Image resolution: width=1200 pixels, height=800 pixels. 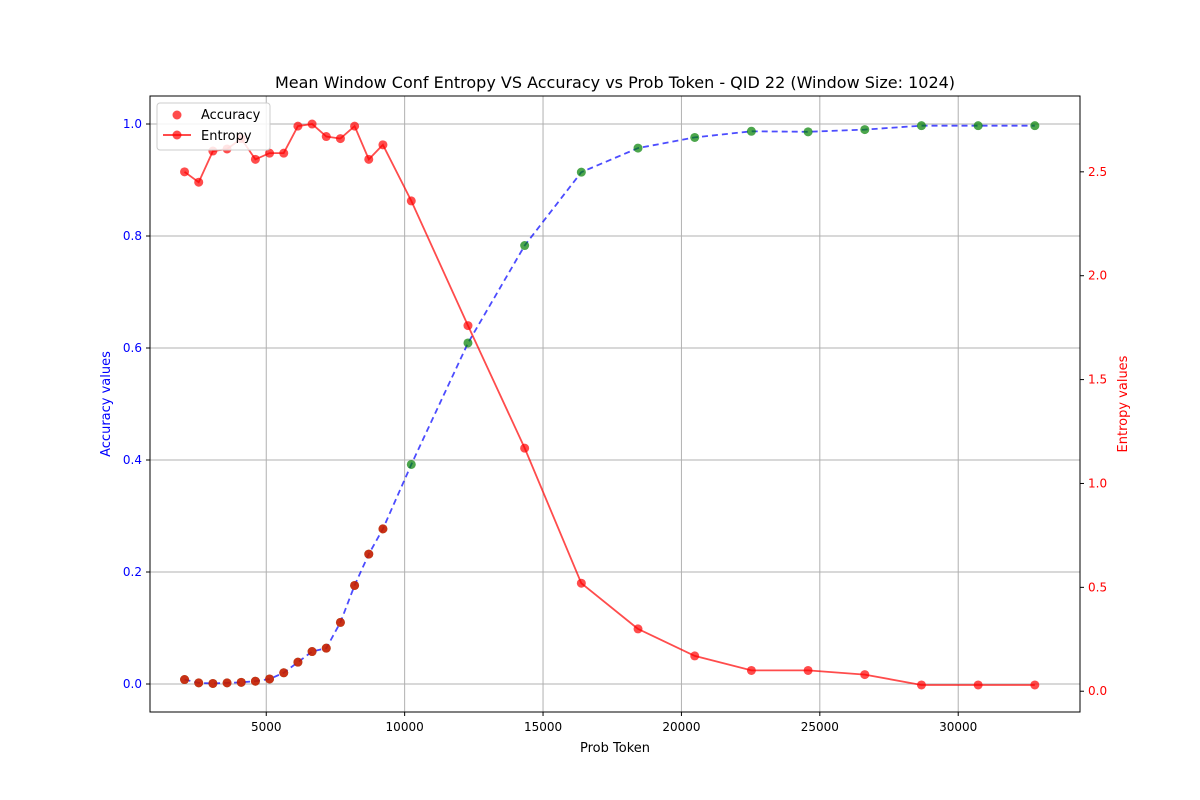 What do you see at coordinates (1097, 172) in the screenshot?
I see `right-y-tick-label: 2.5` at bounding box center [1097, 172].